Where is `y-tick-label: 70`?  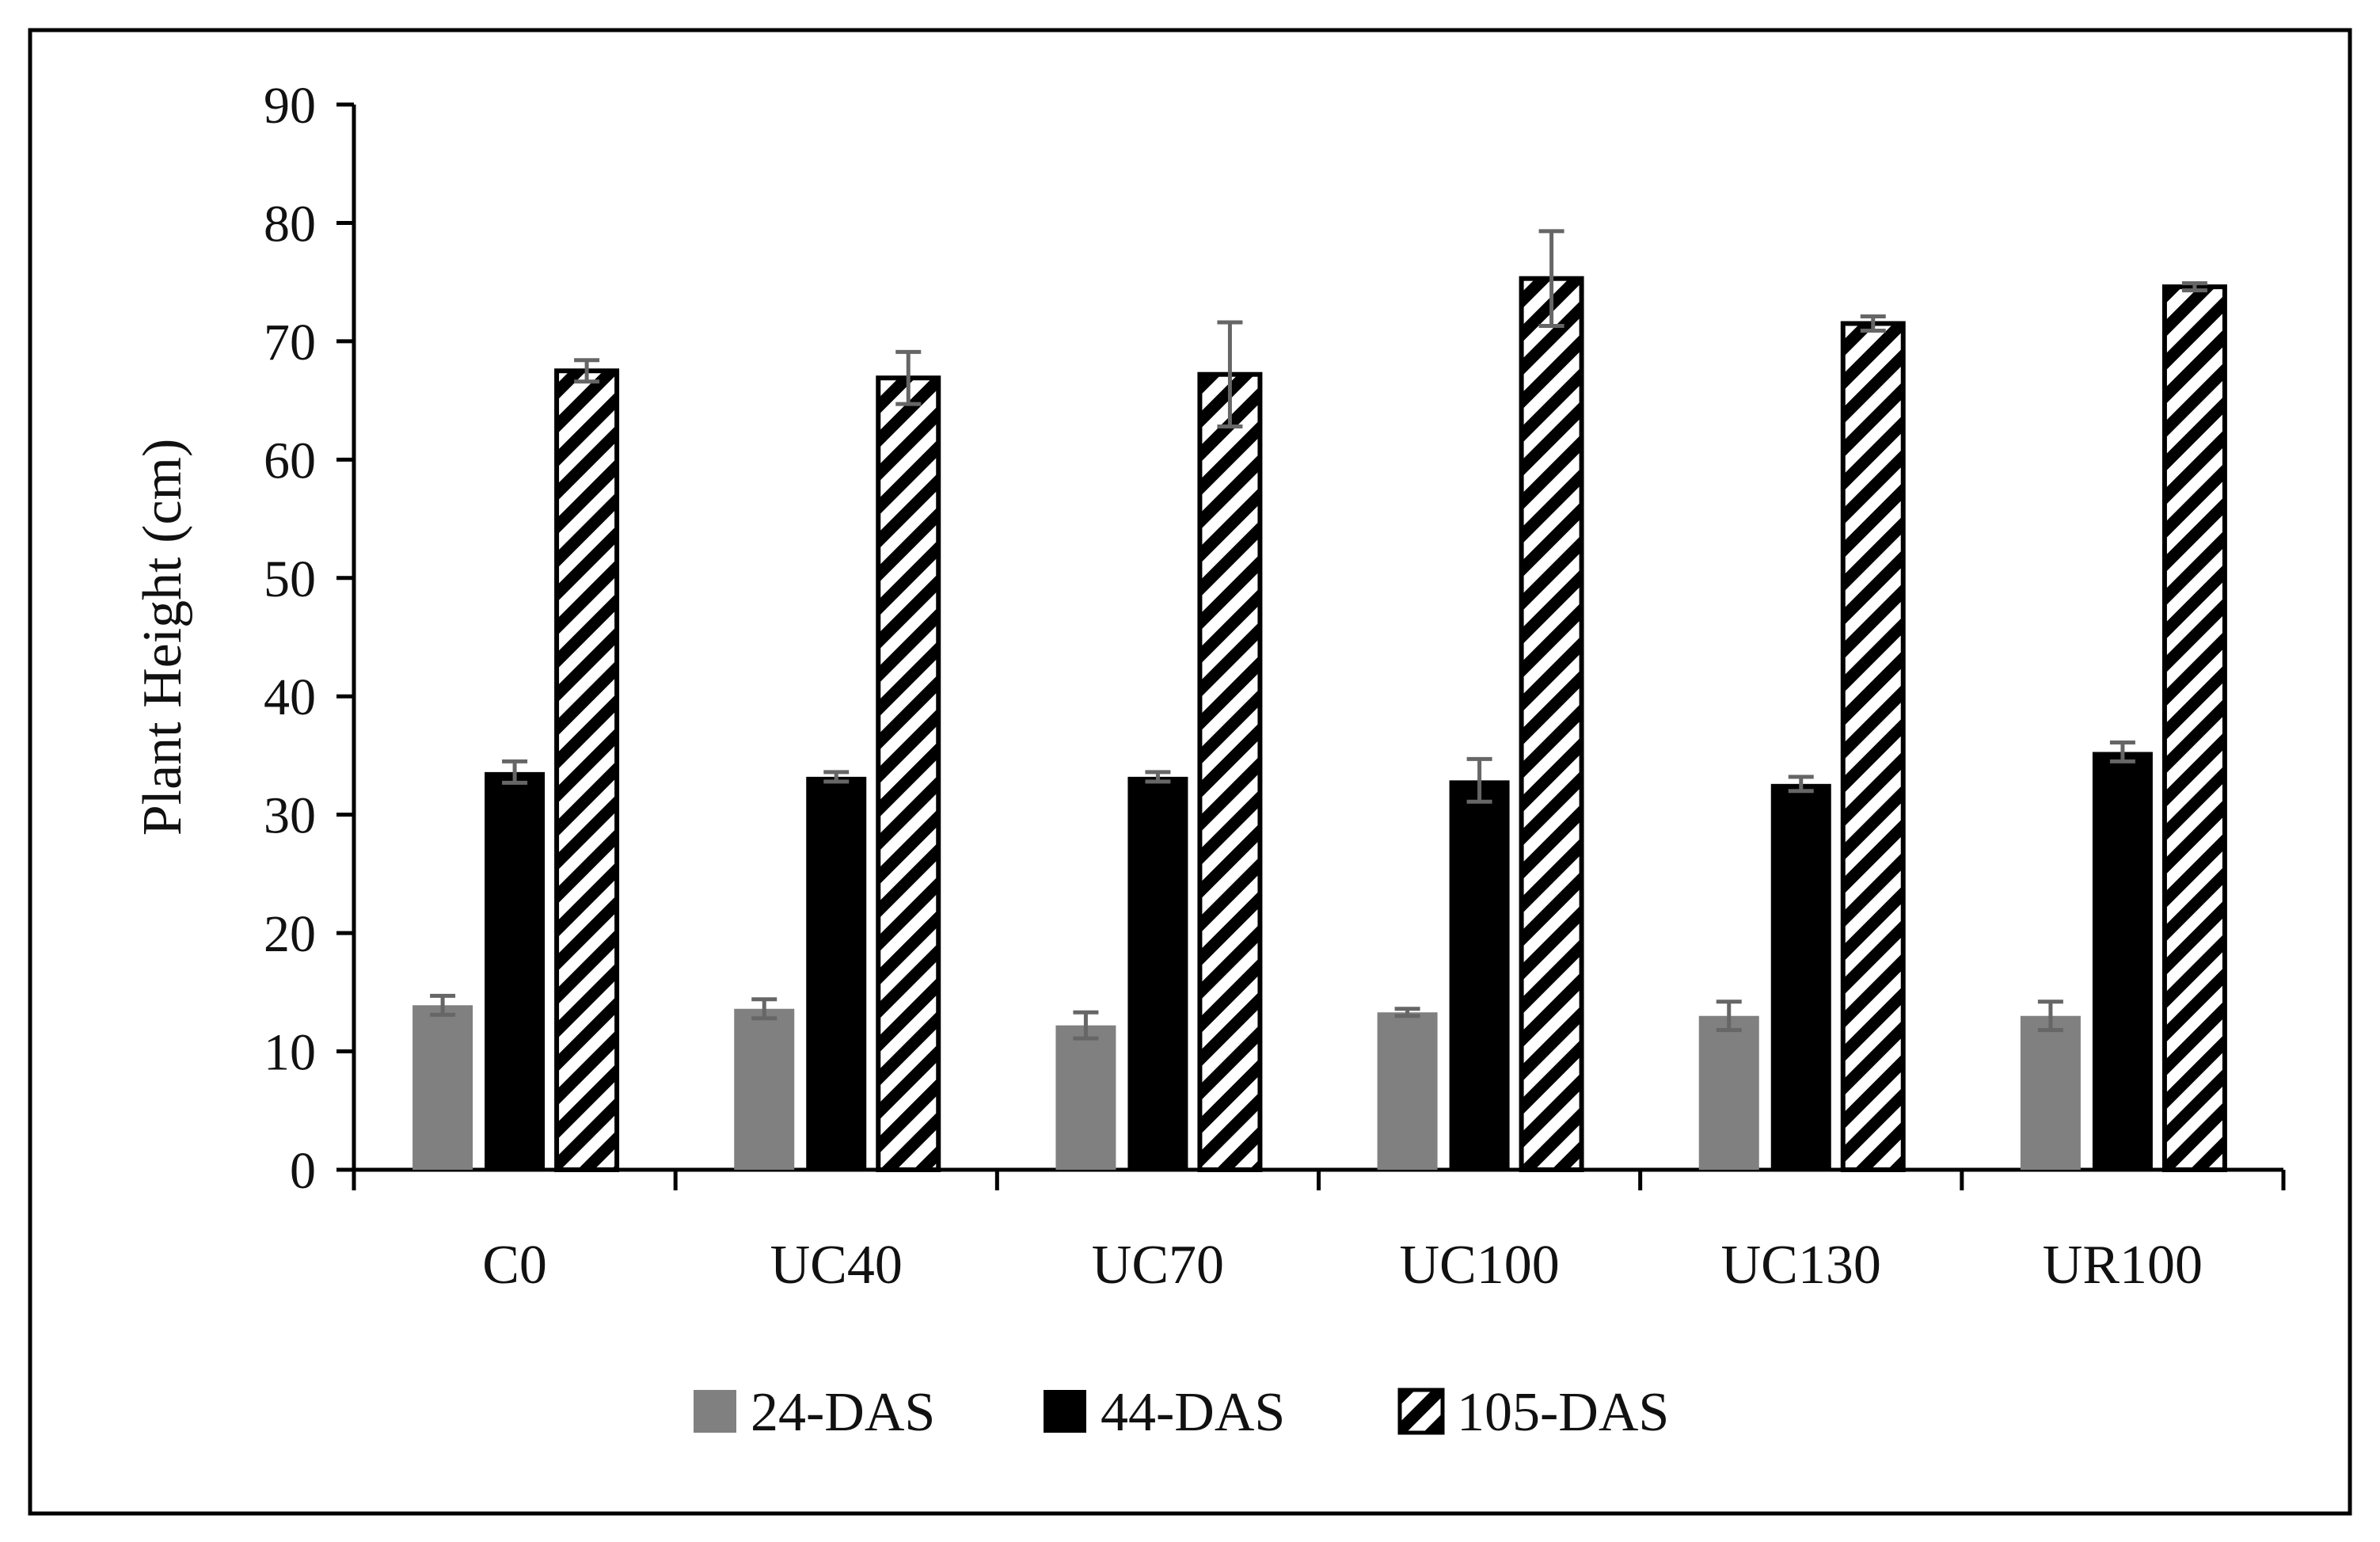
y-tick-label: 70 is located at coordinates (290, 342).